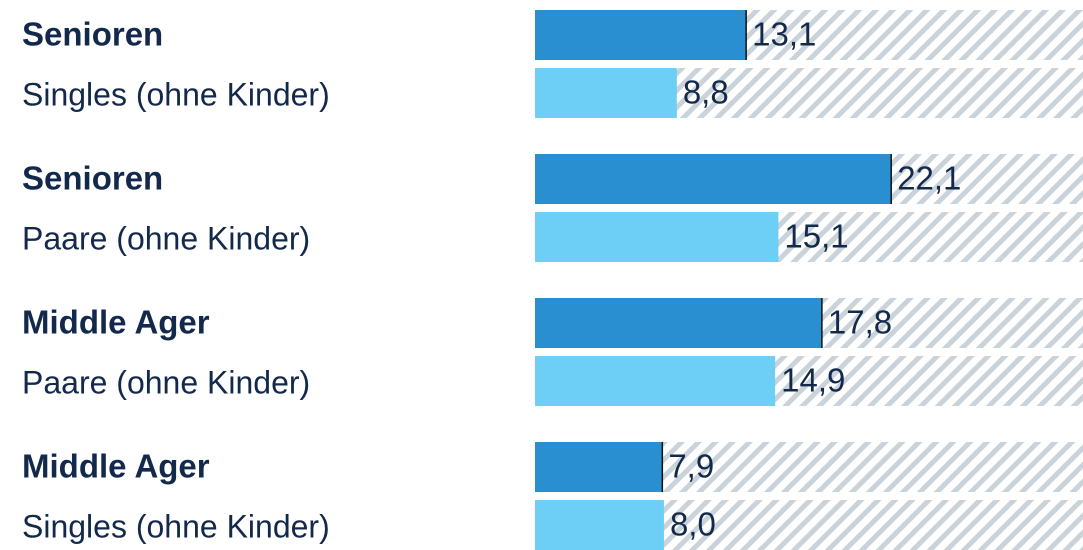 The image size is (1083, 550). What do you see at coordinates (691, 466) in the screenshot?
I see `value-label: 7,9` at bounding box center [691, 466].